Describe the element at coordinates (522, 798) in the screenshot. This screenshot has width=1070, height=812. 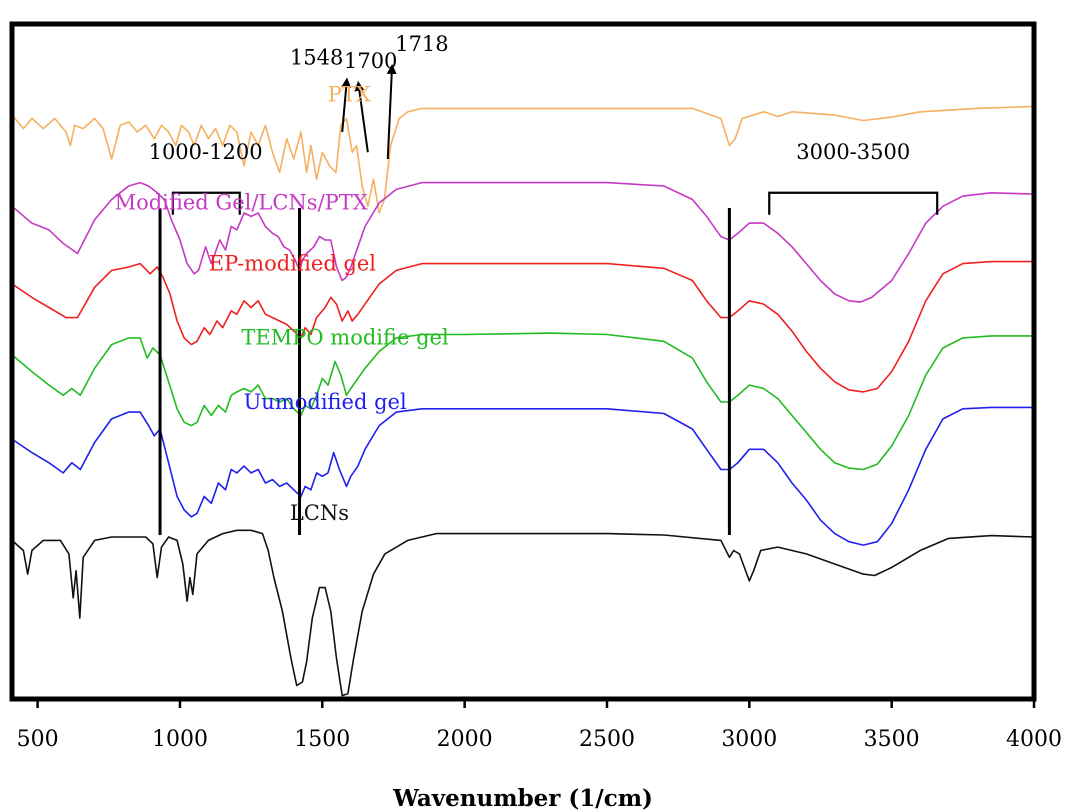
I see `x-axis-label: Wavenumber (1/cm)` at that location.